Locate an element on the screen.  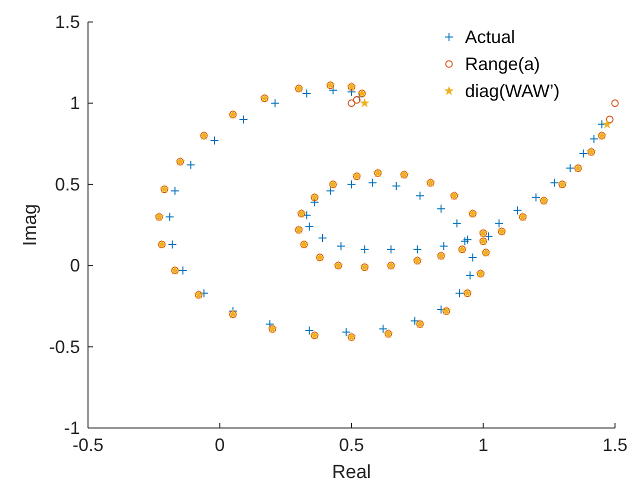
y-tick-label: 0.5 is located at coordinates (67, 184).